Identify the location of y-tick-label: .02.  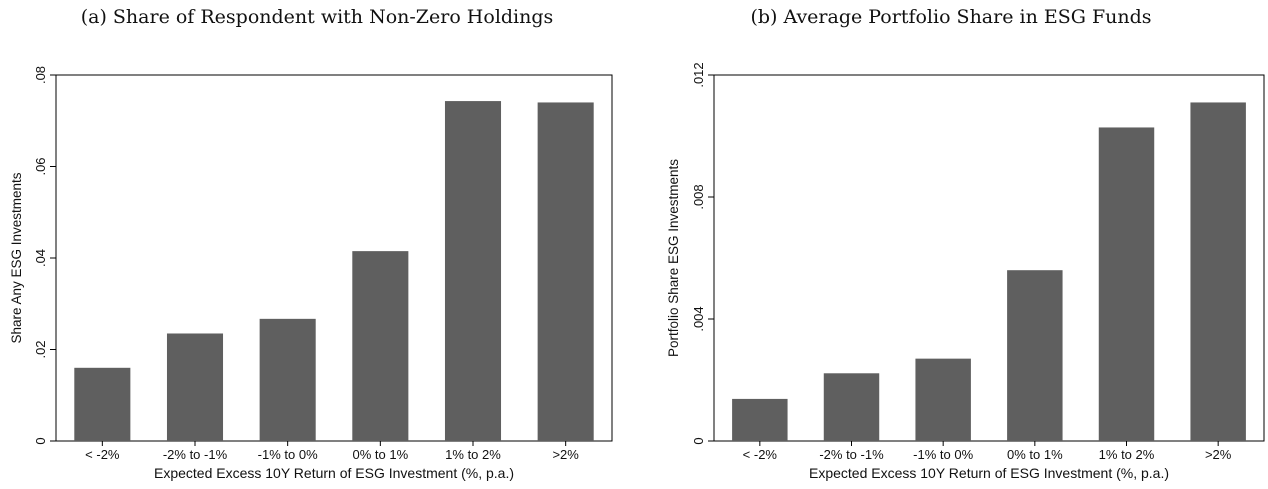
(40, 349).